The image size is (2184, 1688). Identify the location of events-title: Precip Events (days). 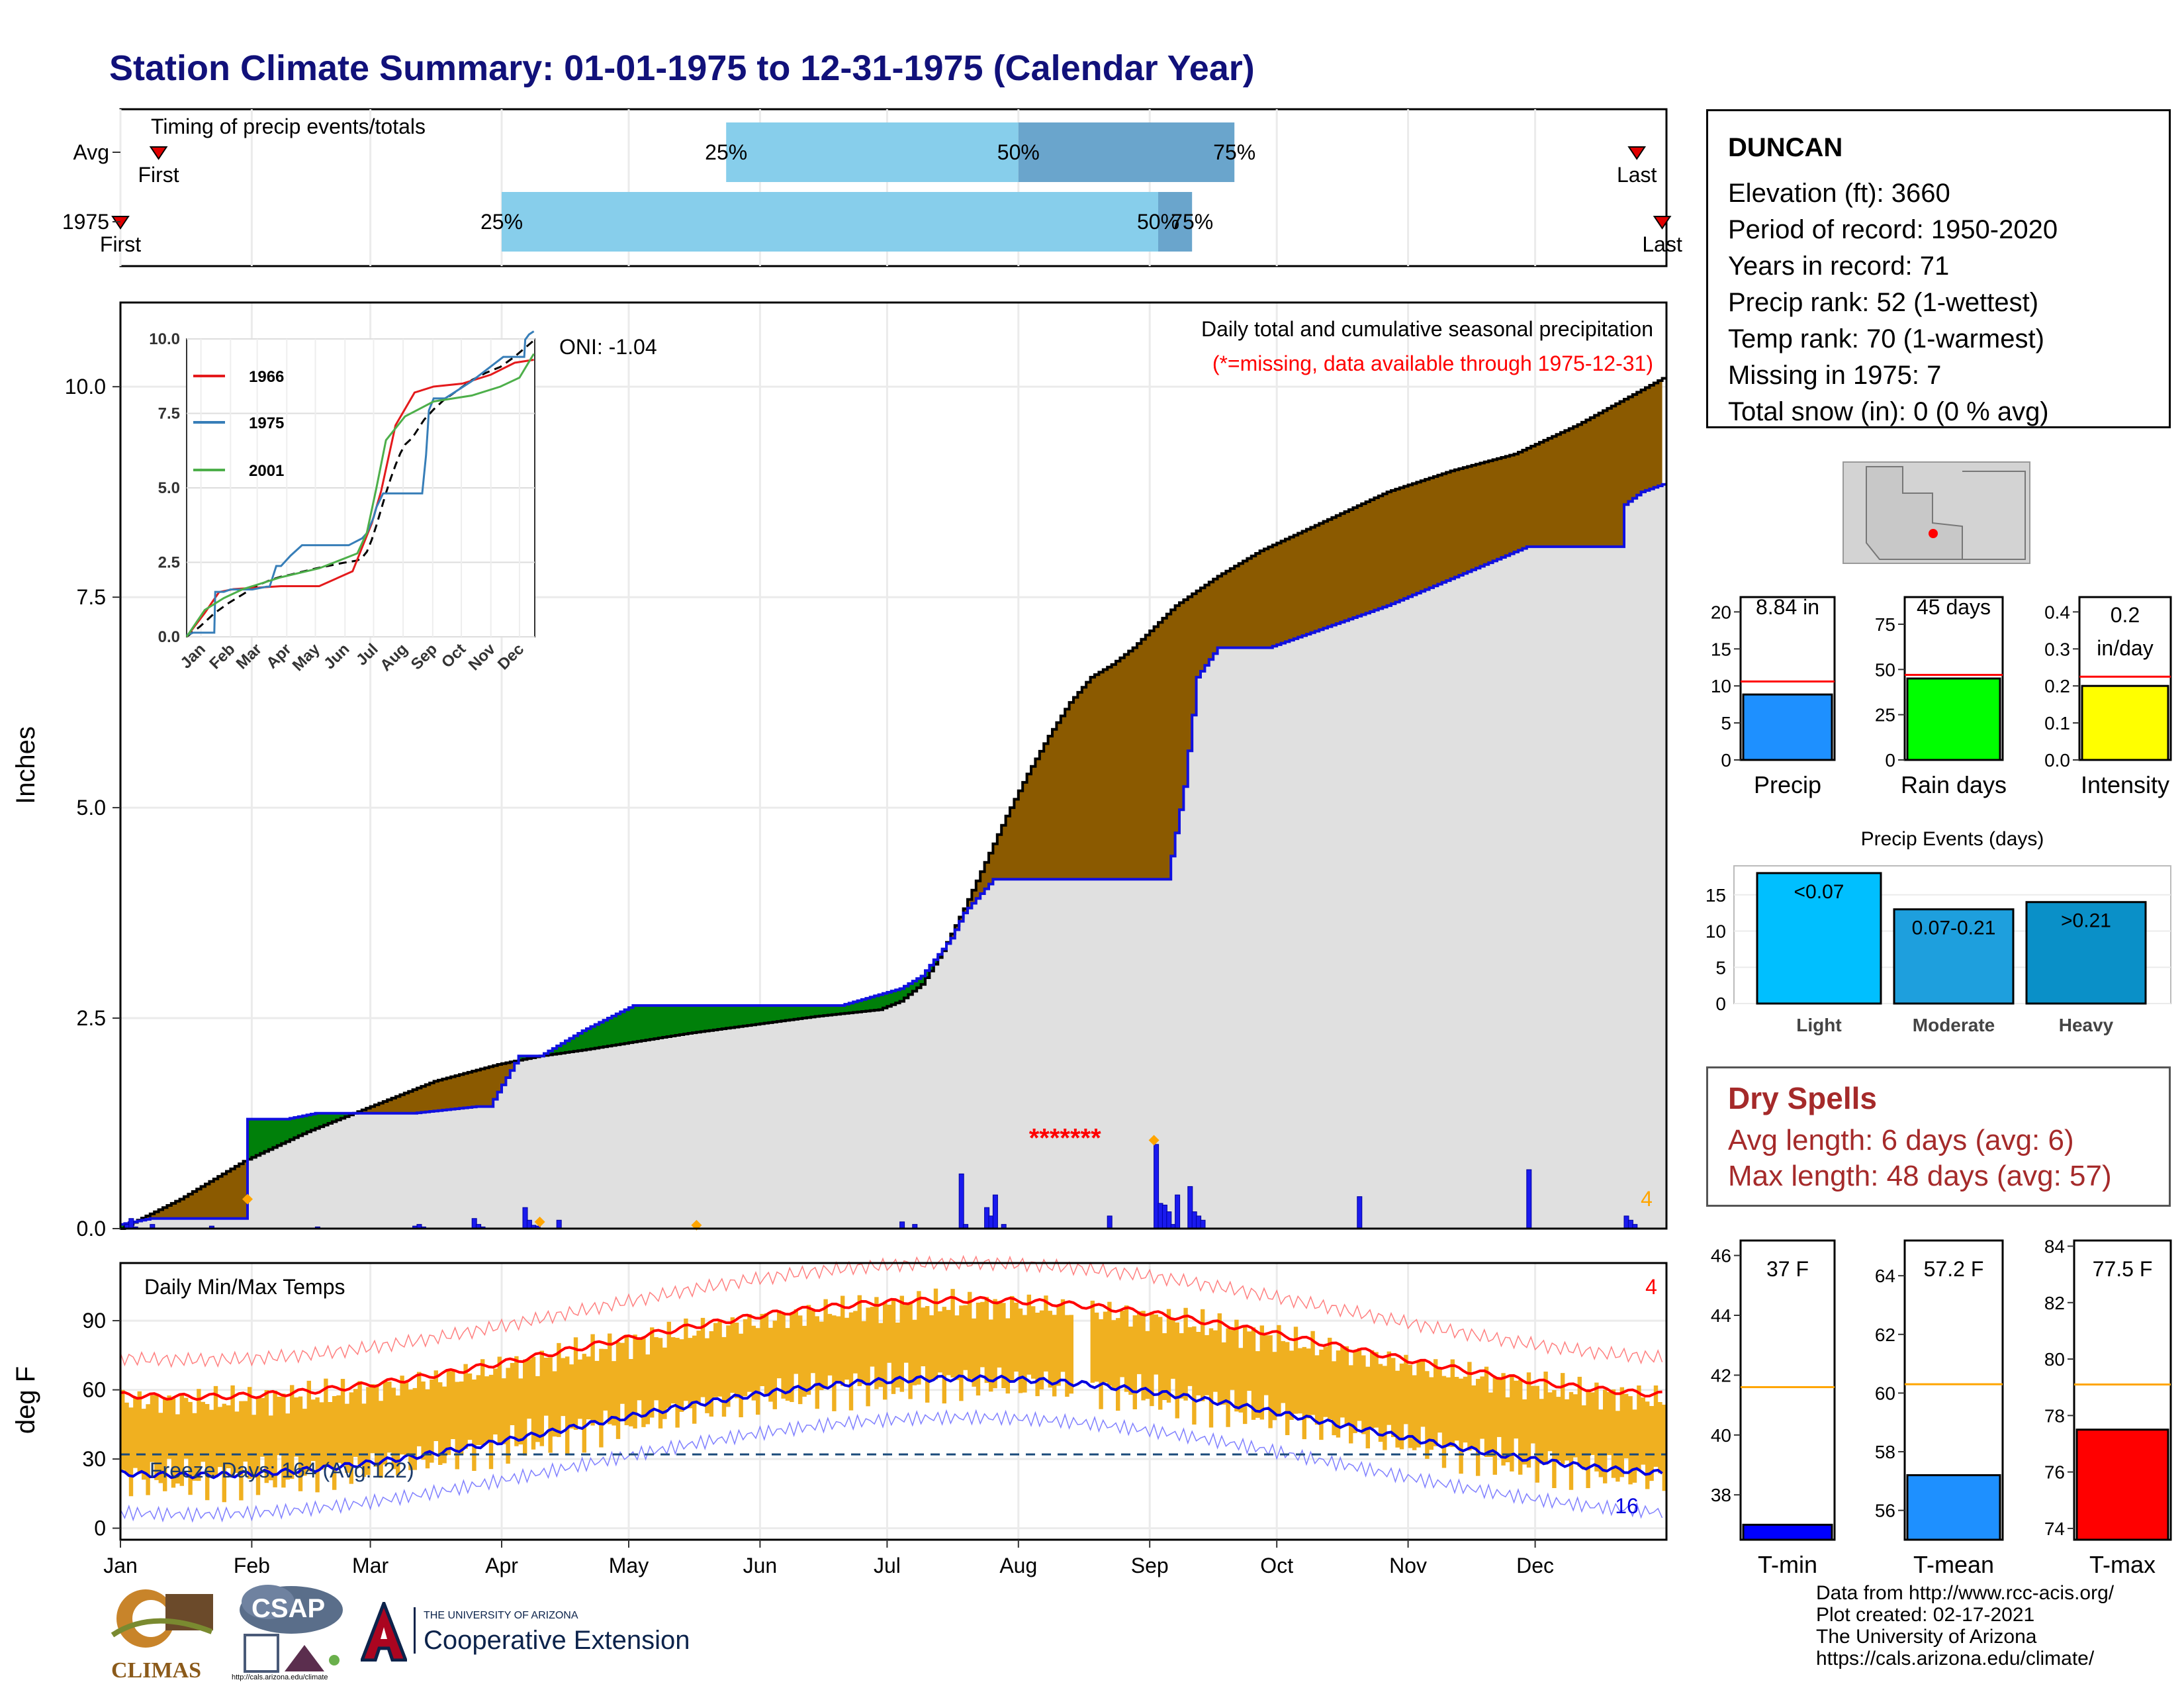
(1952, 839).